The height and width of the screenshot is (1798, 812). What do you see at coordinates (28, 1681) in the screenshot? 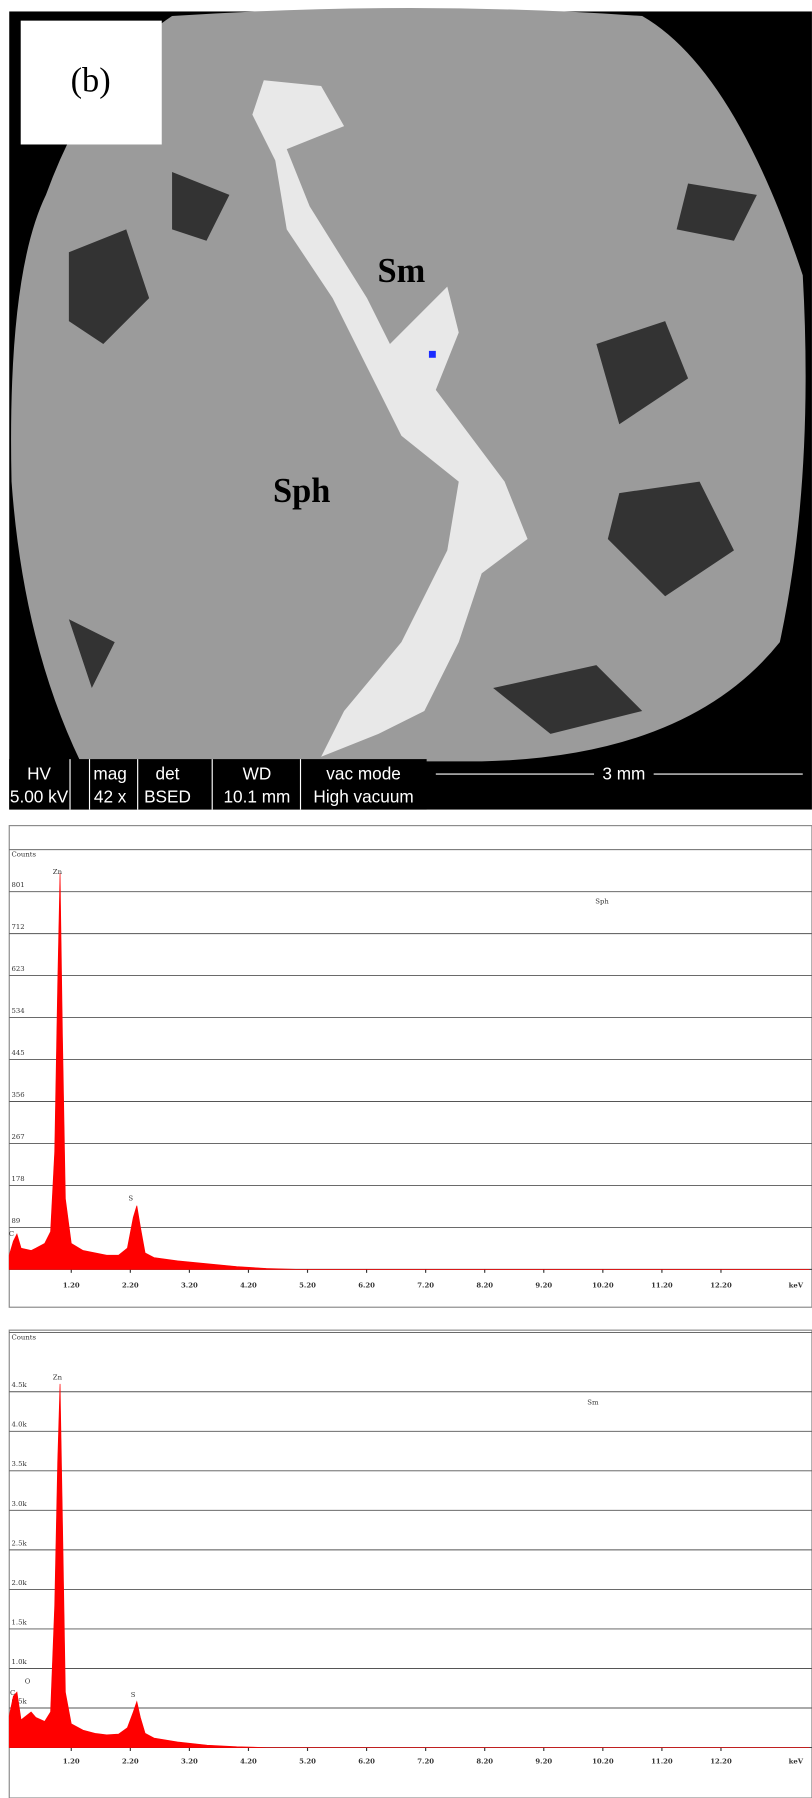
I see `peak-label: O` at bounding box center [28, 1681].